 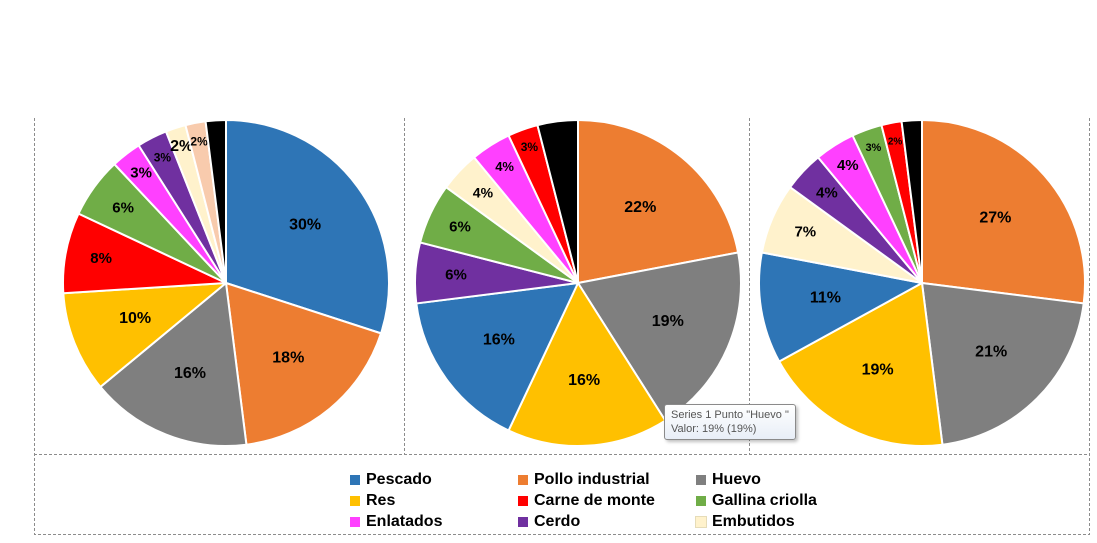 I want to click on pie-data-label: 27%, so click(x=995, y=218).